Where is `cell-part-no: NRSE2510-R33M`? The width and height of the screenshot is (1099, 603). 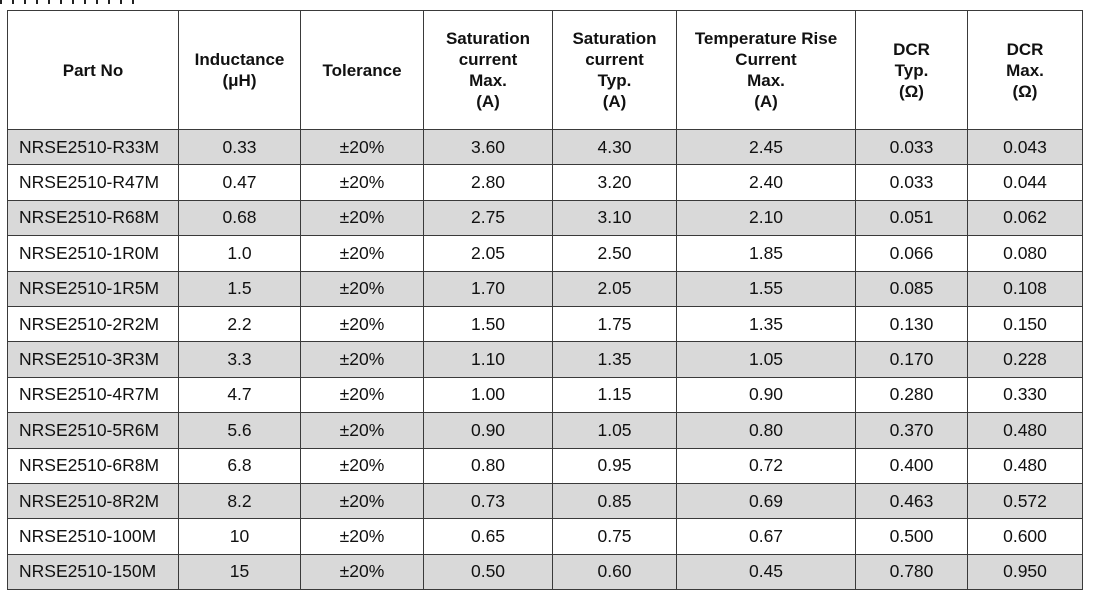 cell-part-no: NRSE2510-R33M is located at coordinates (93, 147).